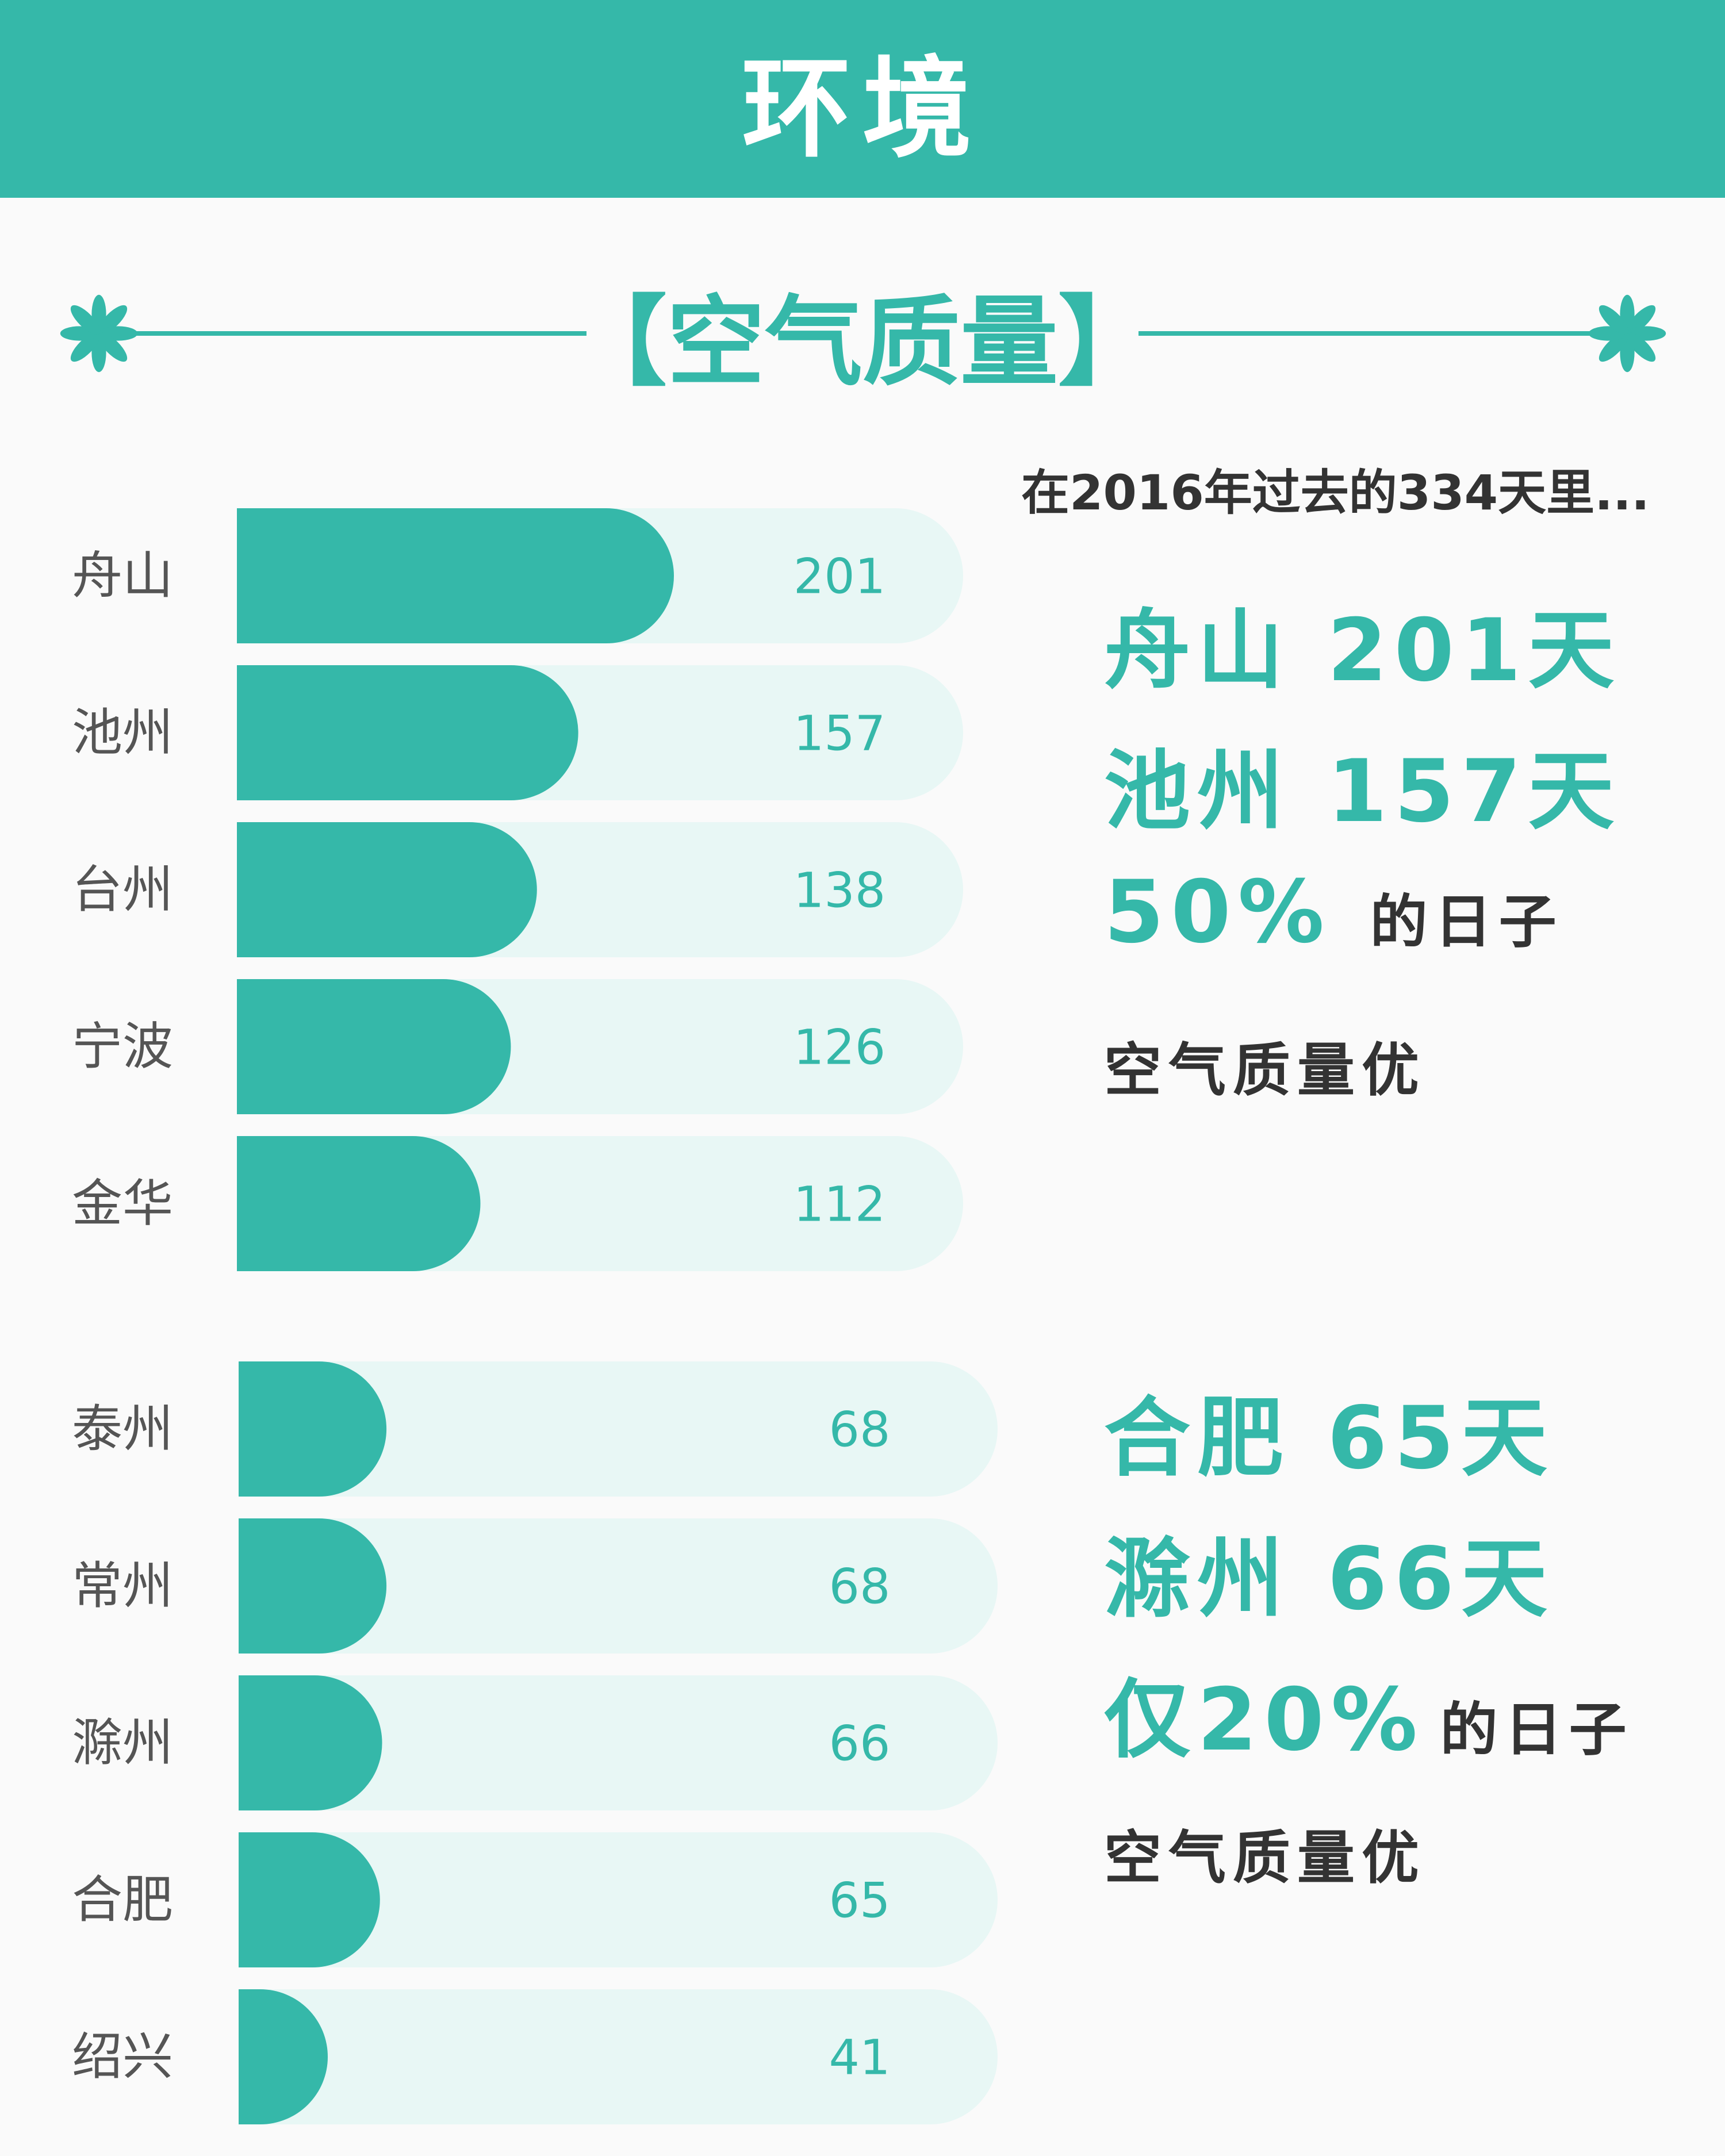 The width and height of the screenshot is (1725, 2156). What do you see at coordinates (122, 1586) in the screenshot?
I see `category-label: 常州` at bounding box center [122, 1586].